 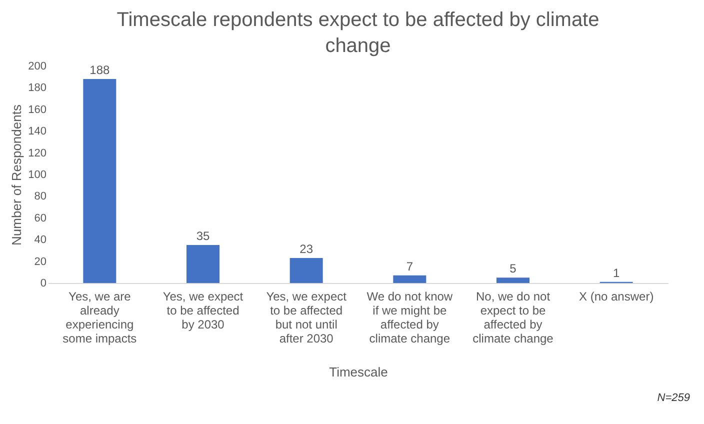 I want to click on y-tick-label: 40, so click(x=40, y=240).